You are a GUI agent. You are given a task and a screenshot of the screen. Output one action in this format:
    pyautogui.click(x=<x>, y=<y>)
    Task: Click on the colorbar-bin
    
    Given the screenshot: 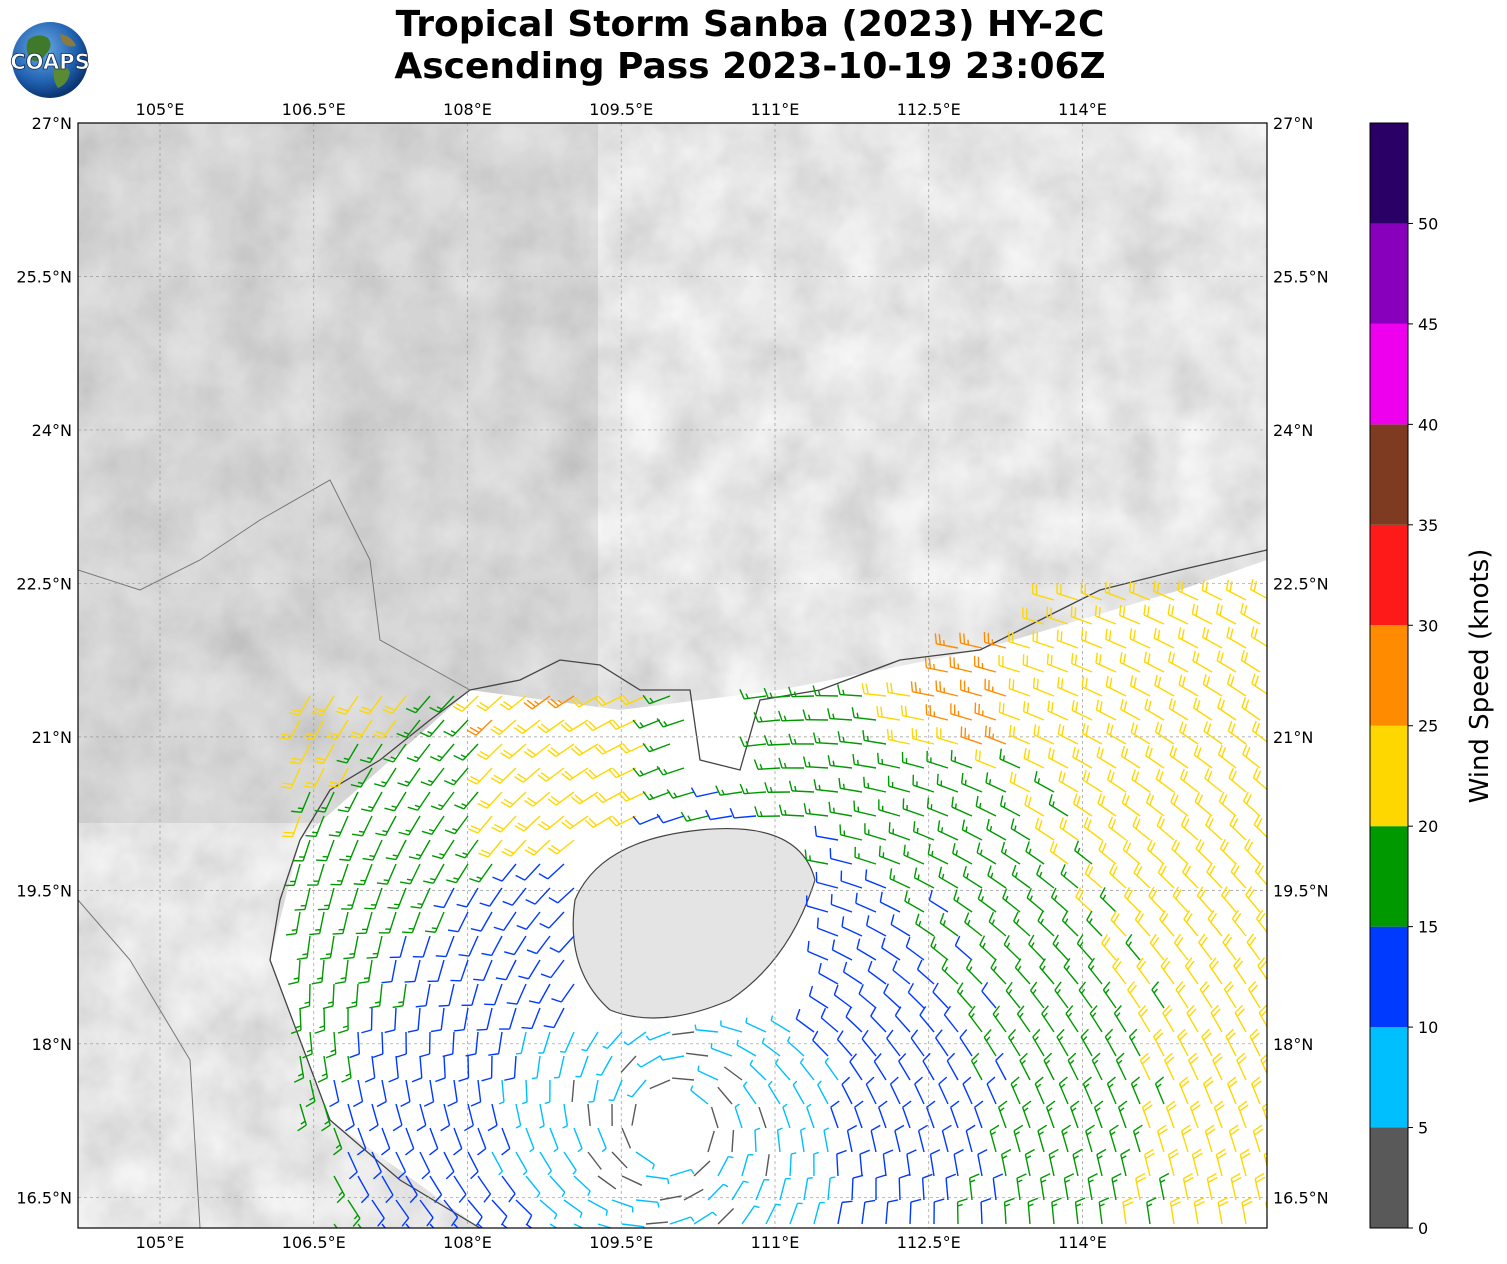 What is the action you would take?
    pyautogui.click(x=1389, y=1177)
    